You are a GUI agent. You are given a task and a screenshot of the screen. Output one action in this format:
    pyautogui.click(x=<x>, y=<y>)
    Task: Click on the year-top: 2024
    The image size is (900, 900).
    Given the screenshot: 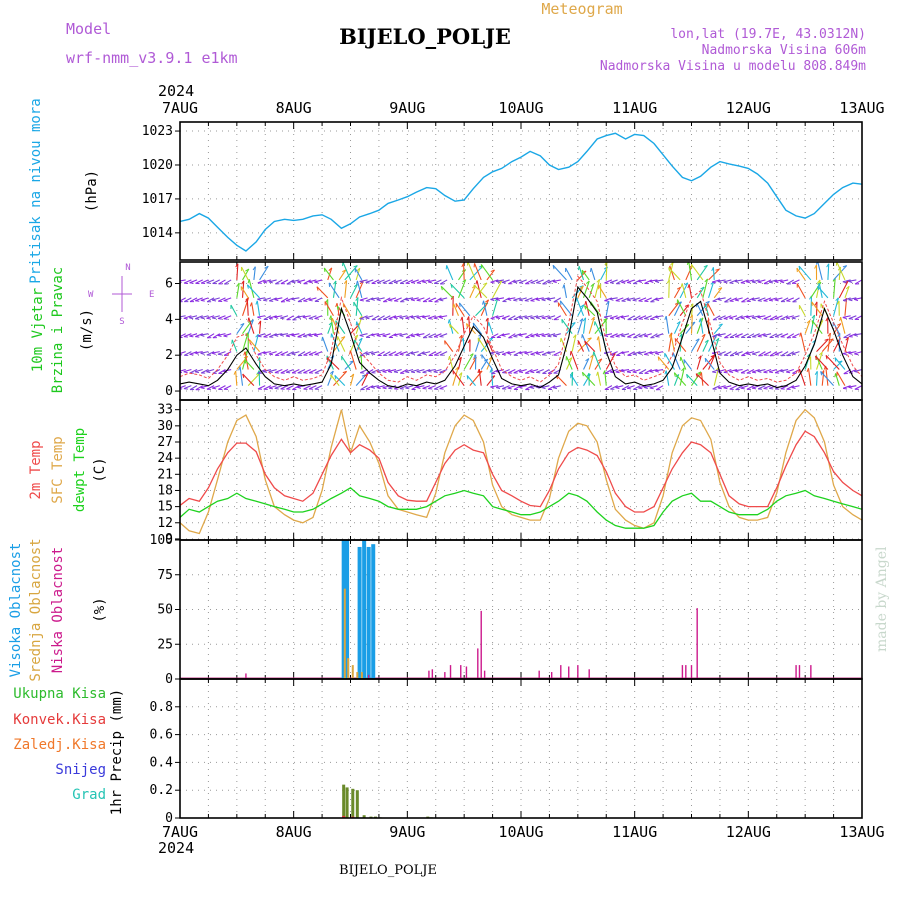 What is the action you would take?
    pyautogui.click(x=176, y=91)
    